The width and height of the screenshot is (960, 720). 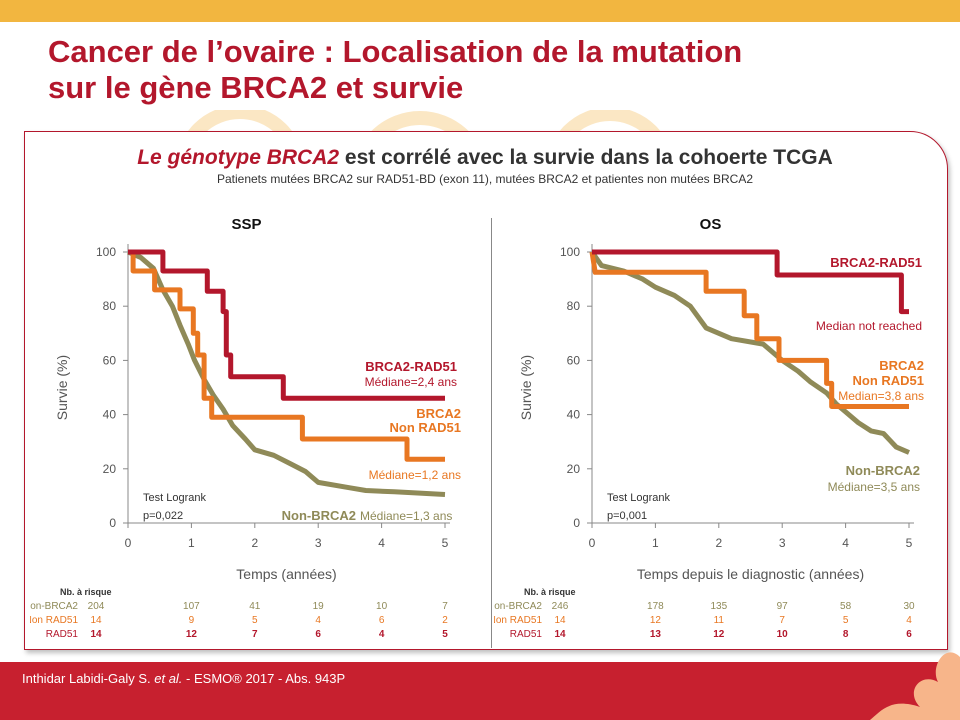 I want to click on decorative-circles, so click(x=425, y=130).